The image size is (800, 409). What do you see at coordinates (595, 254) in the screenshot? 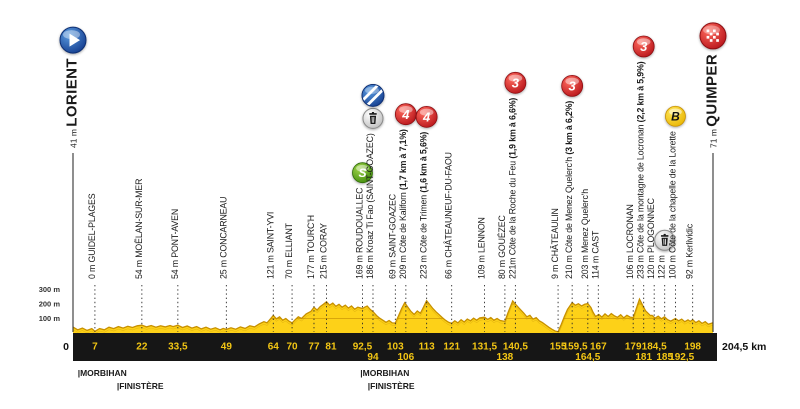
I see `waypoint-label: 114 m CAST` at bounding box center [595, 254].